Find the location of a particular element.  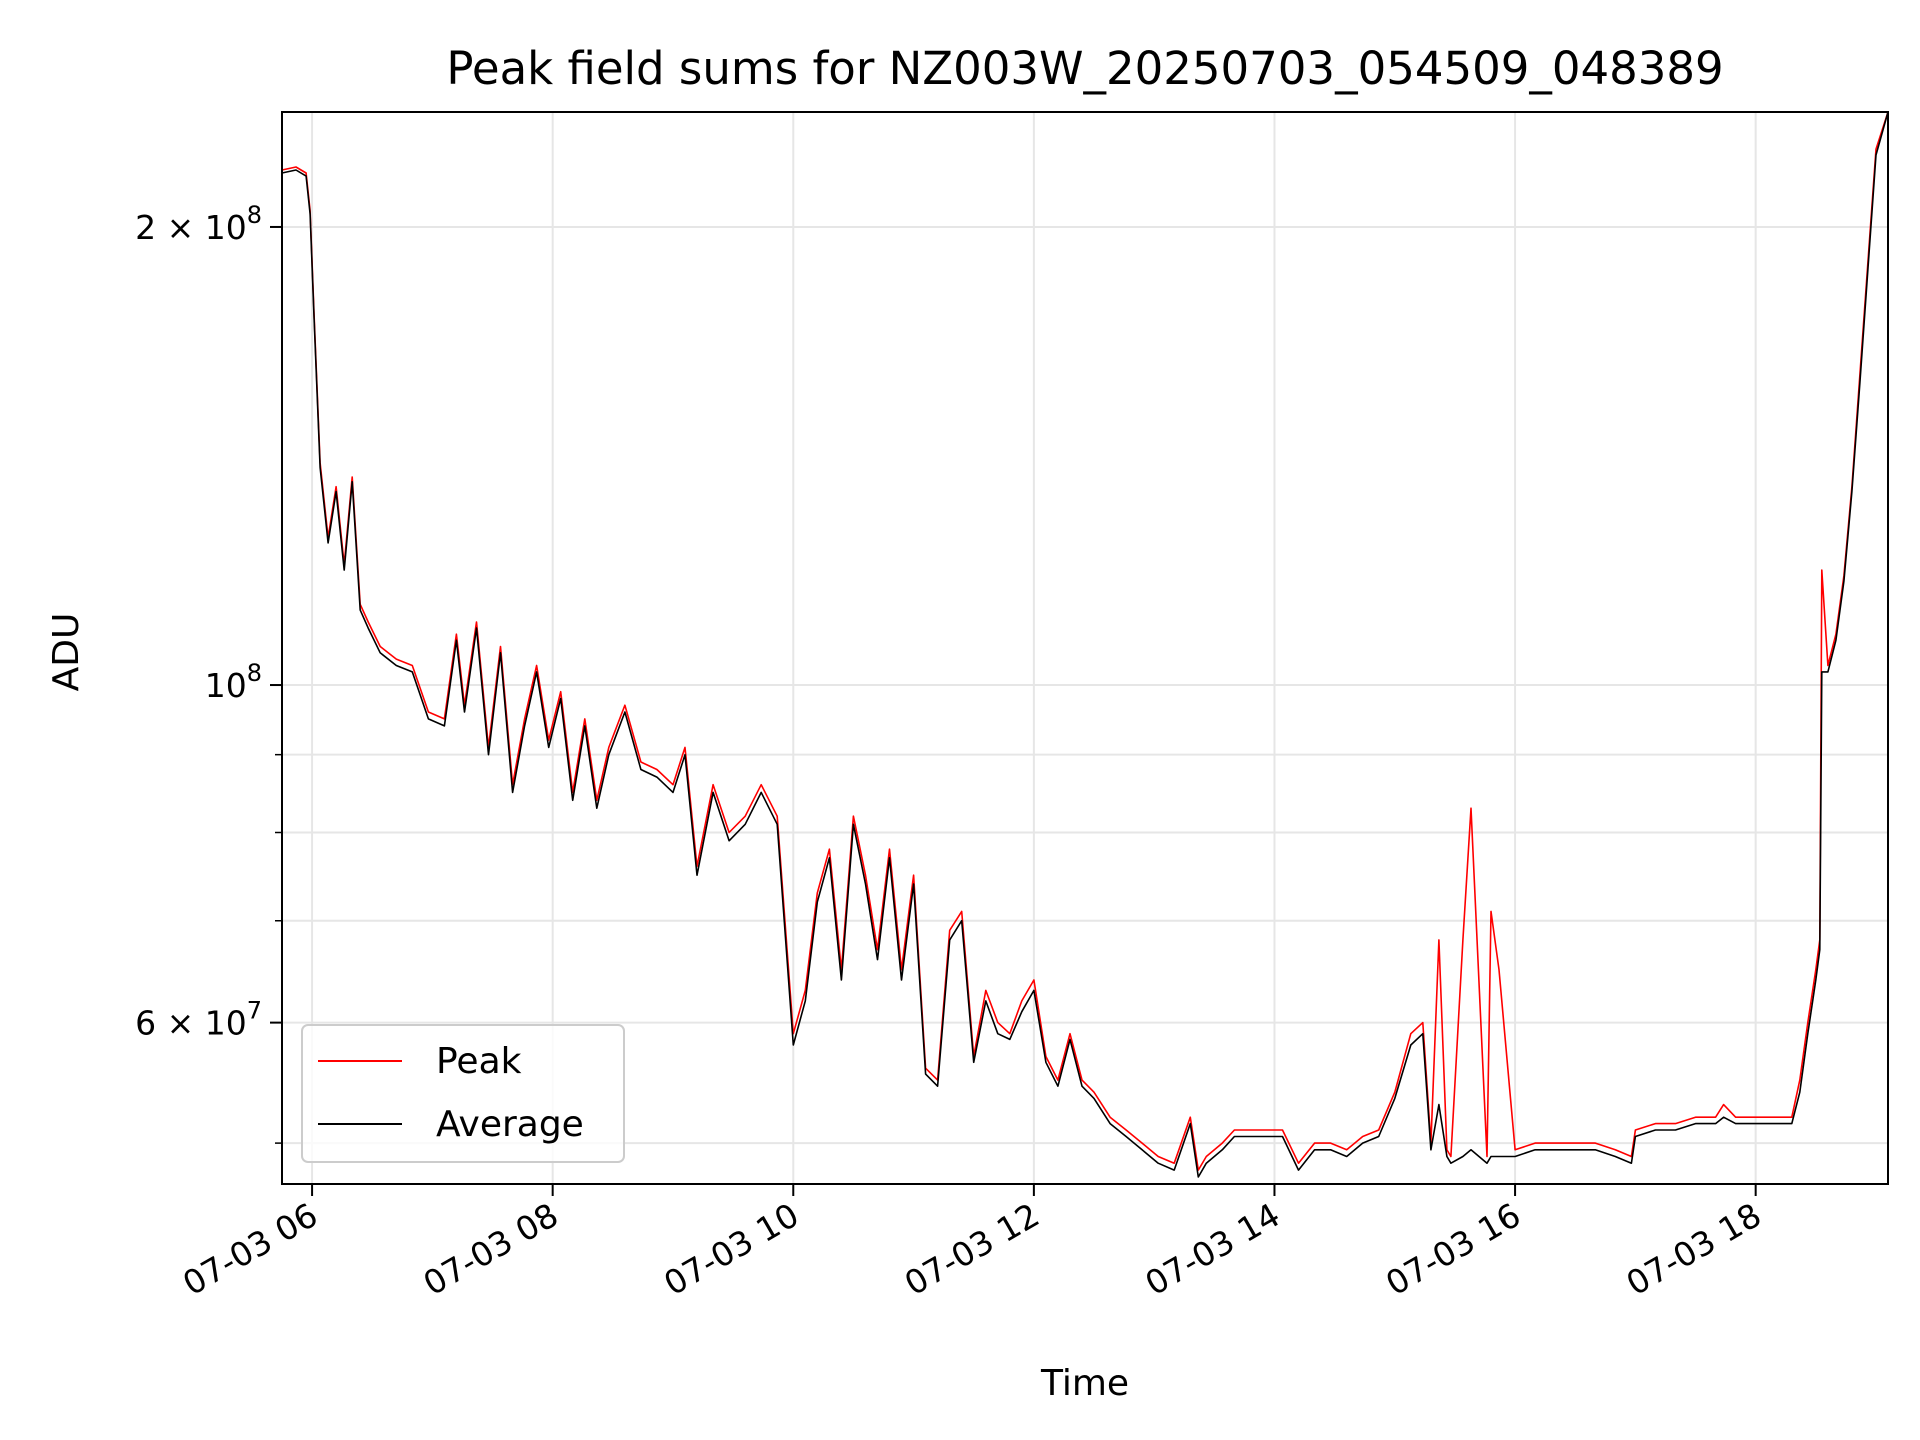

legend: Peak Average is located at coordinates (463, 1093).